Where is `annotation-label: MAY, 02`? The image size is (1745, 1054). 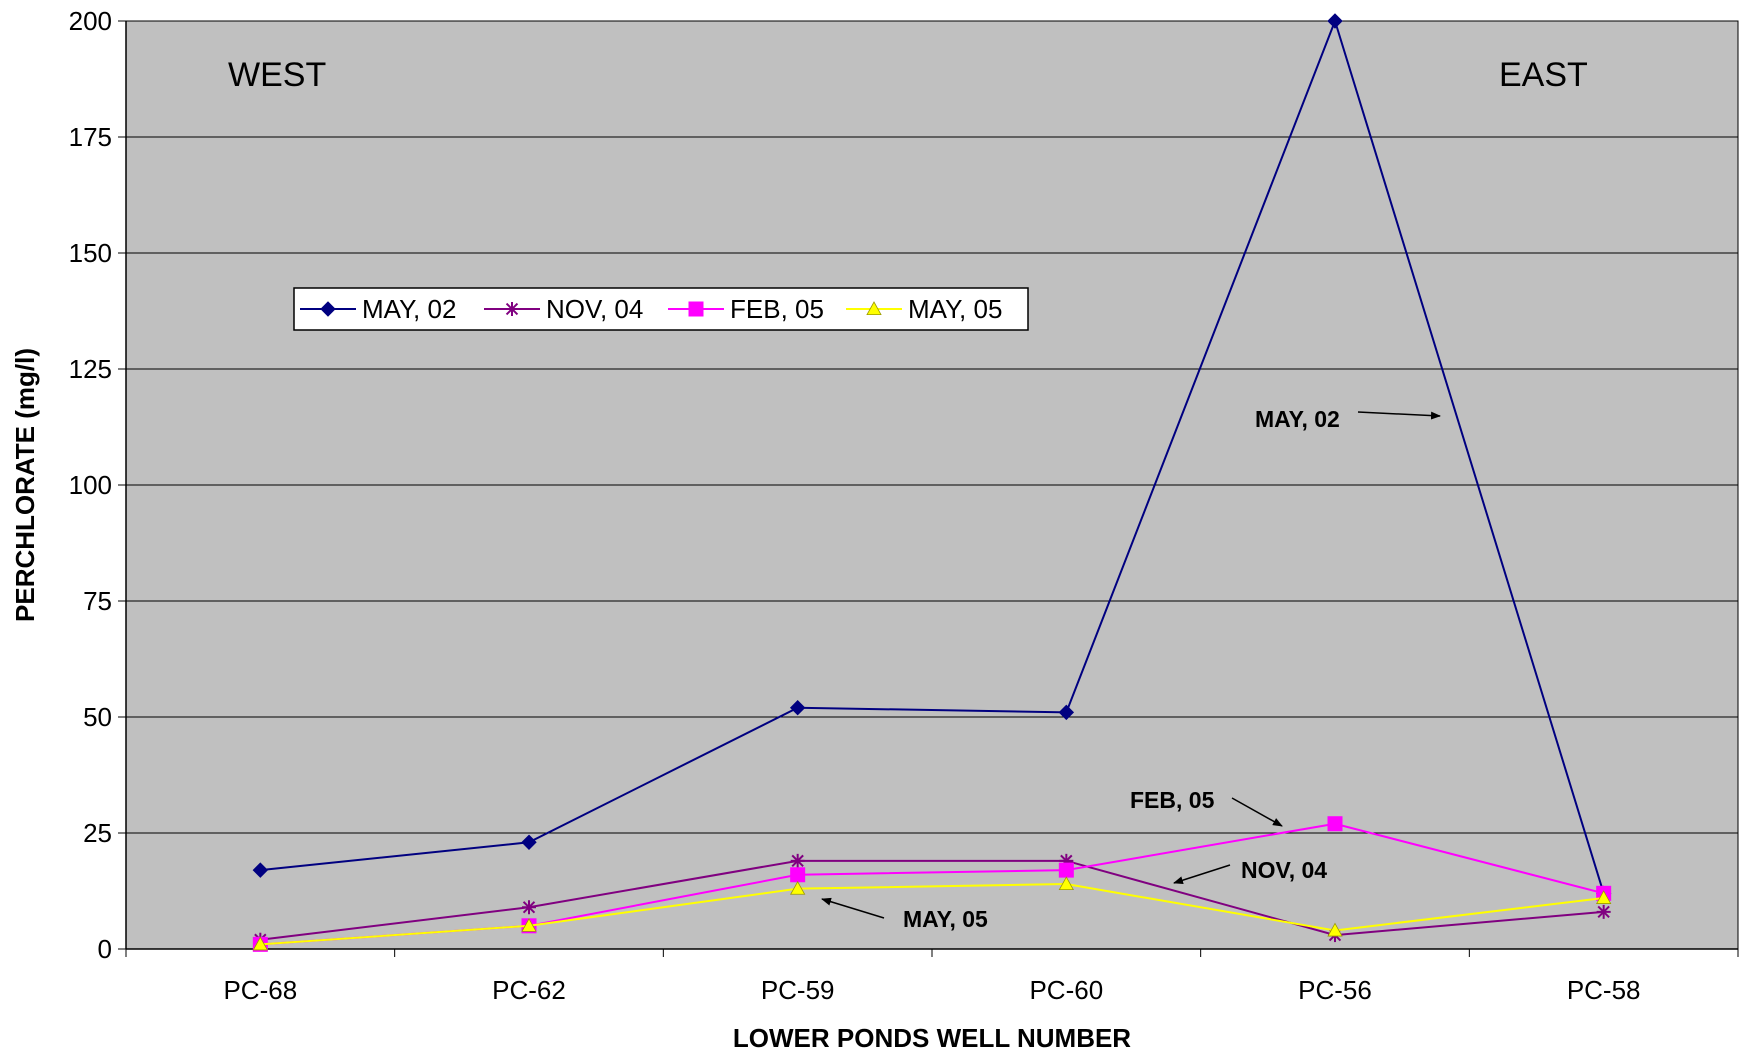 annotation-label: MAY, 02 is located at coordinates (1297, 419).